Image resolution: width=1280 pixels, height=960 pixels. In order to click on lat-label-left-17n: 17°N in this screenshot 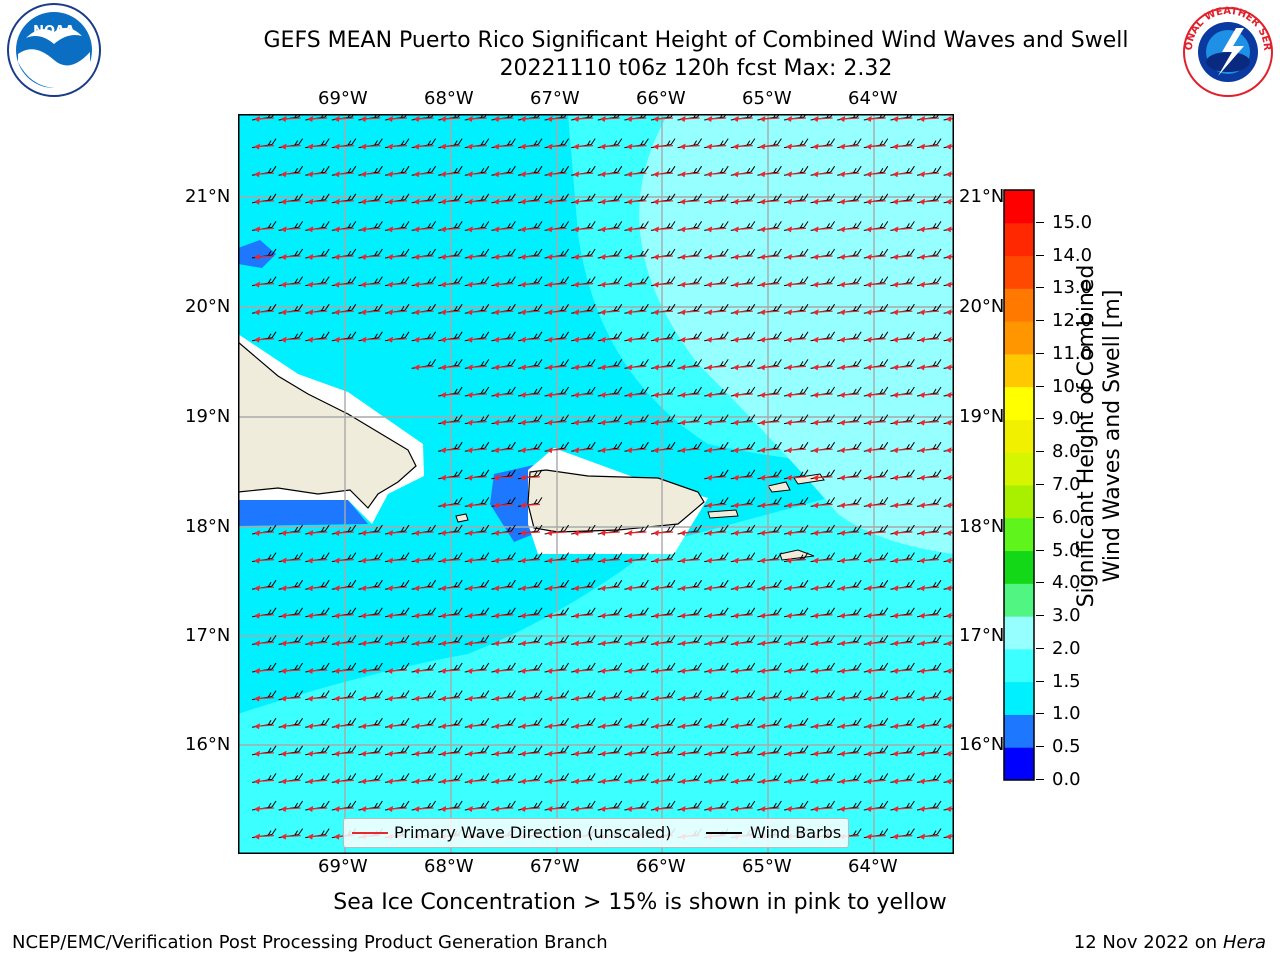, I will do `click(208, 635)`.